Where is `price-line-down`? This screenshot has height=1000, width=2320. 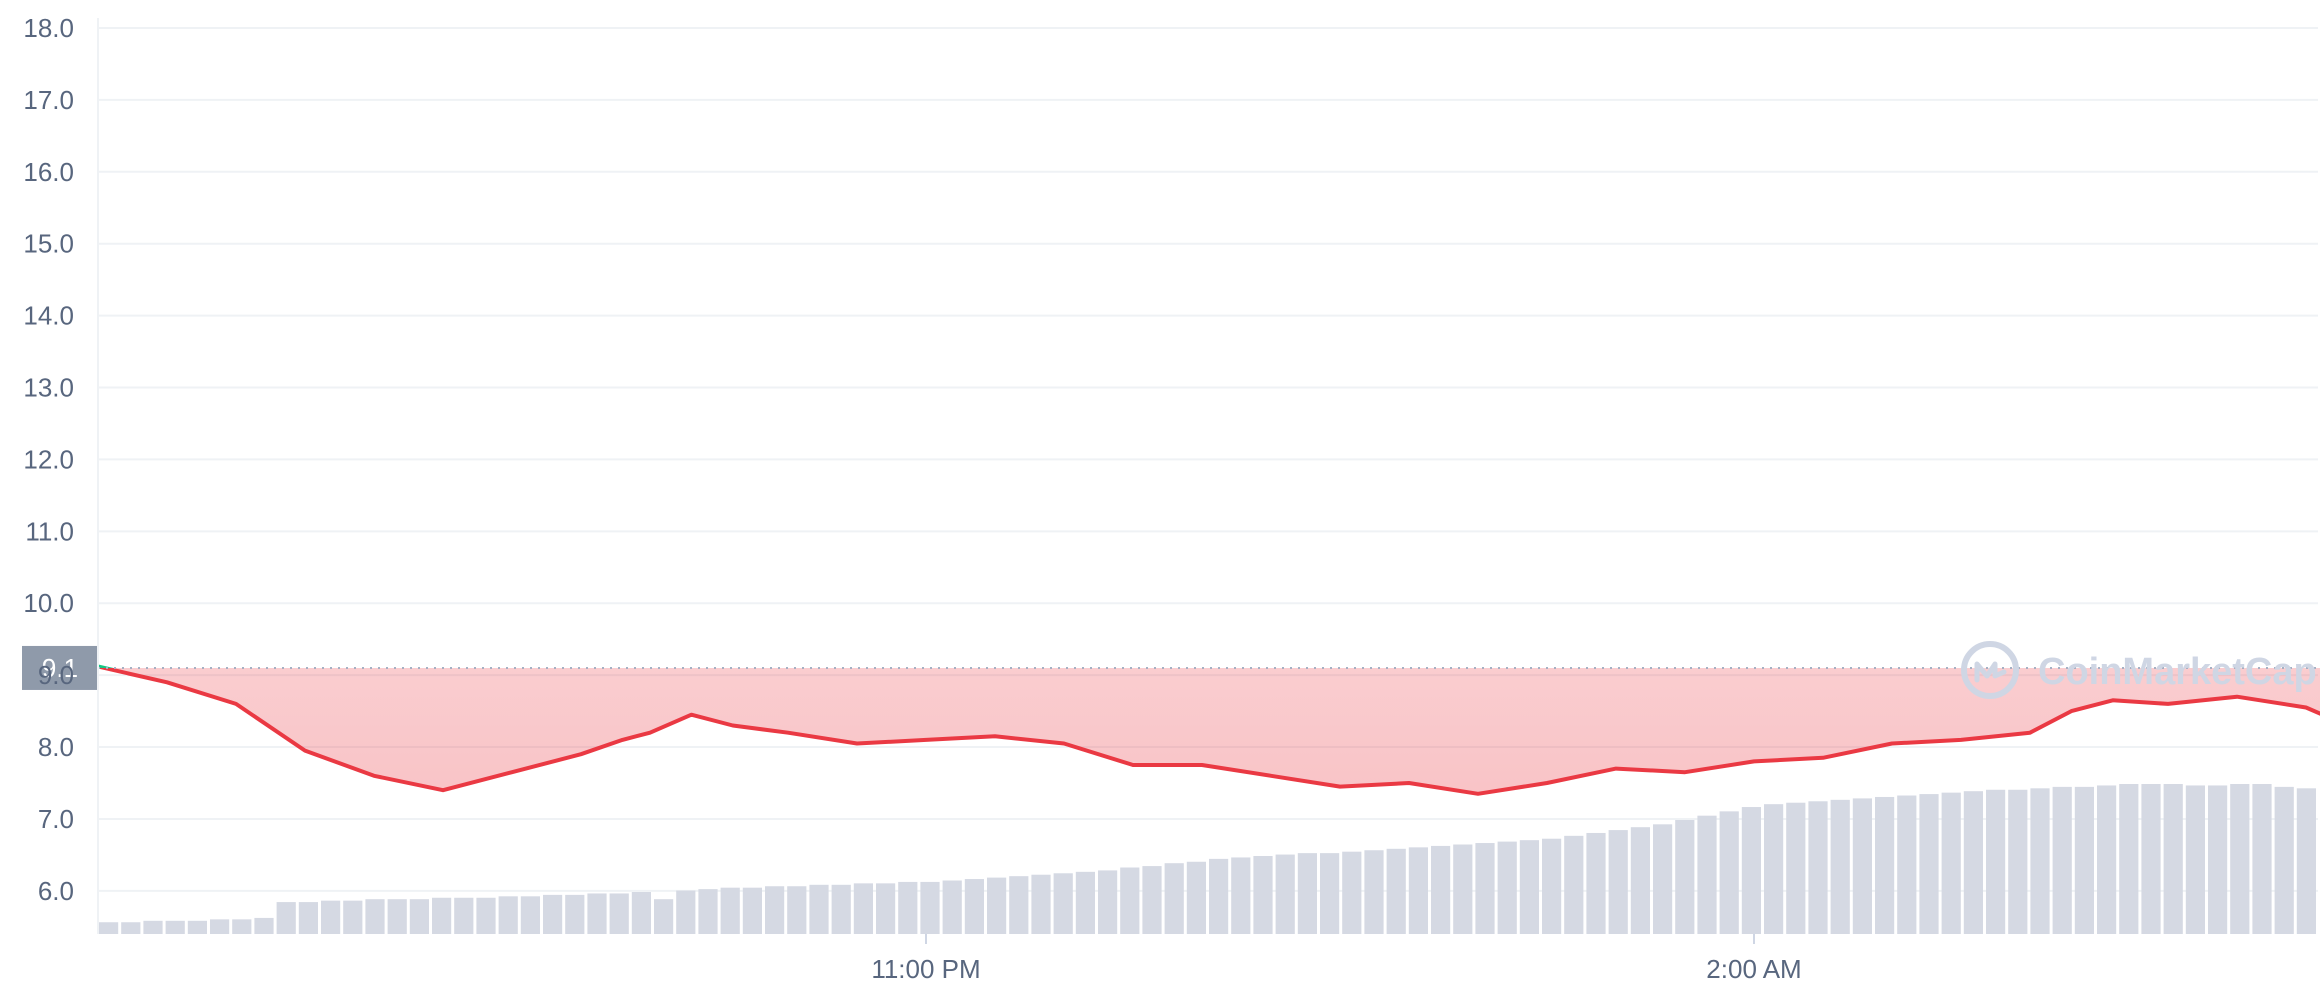
price-line-down is located at coordinates (1209, 731).